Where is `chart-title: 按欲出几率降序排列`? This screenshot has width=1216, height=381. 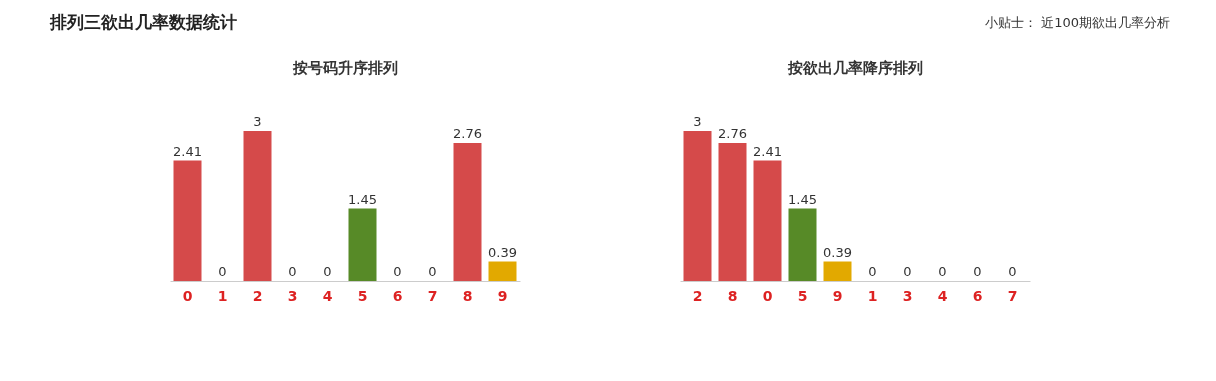
chart-title: 按欲出几率降序排列 is located at coordinates (854, 68).